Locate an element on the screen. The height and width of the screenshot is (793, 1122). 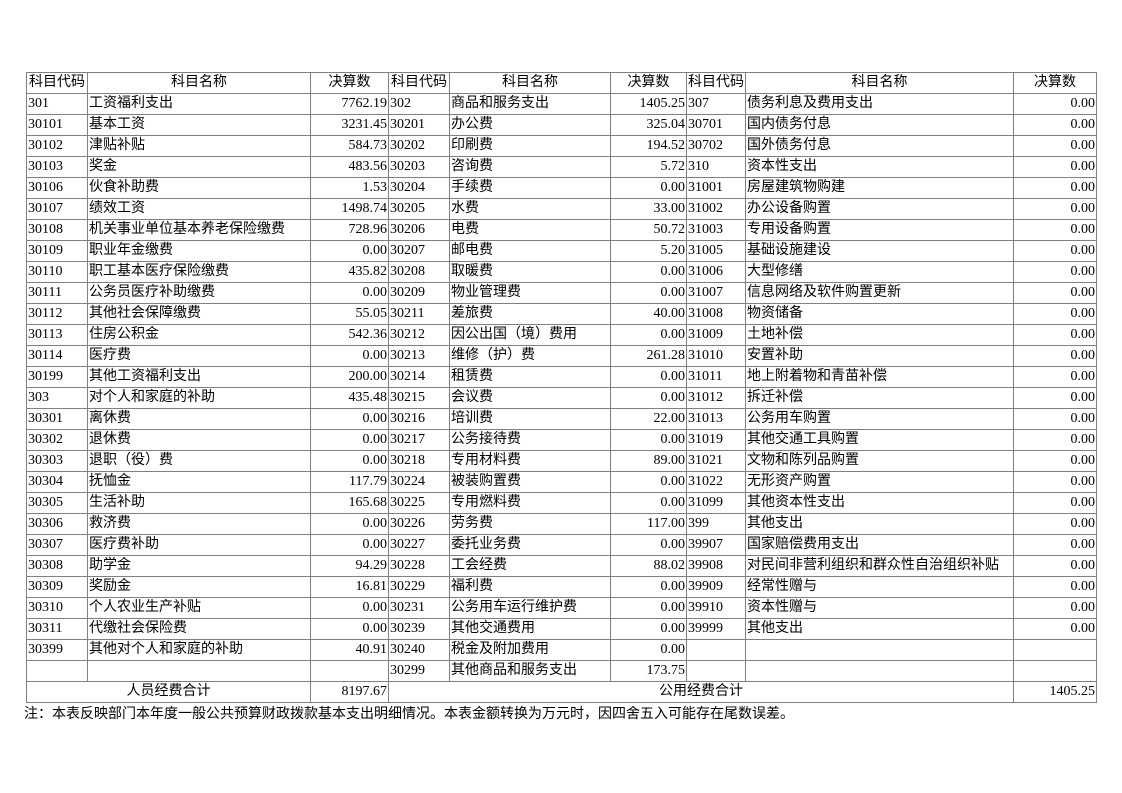
cell-amount: 5.20 is located at coordinates (648, 251).